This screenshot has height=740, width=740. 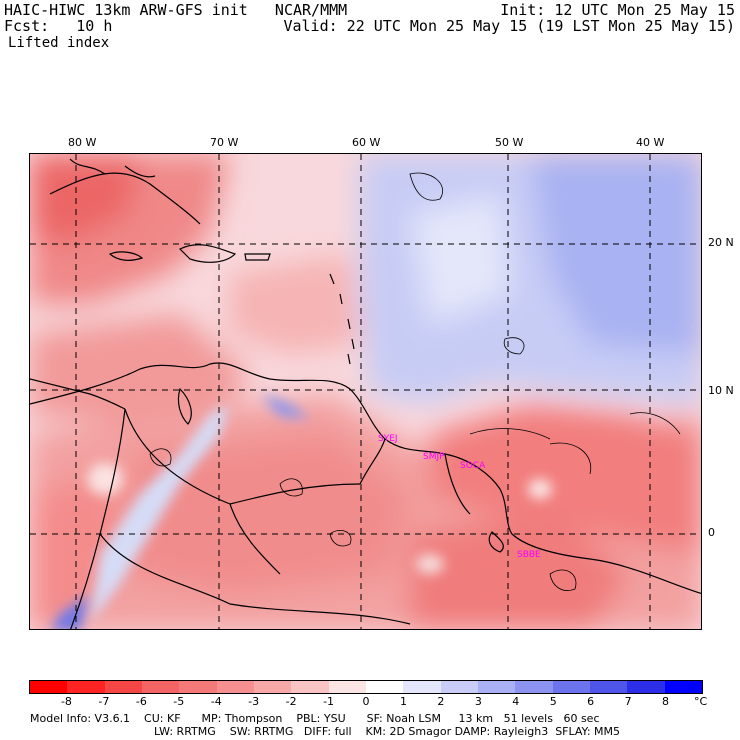 I want to click on colorbar-tick-label: 2, so click(x=441, y=701).